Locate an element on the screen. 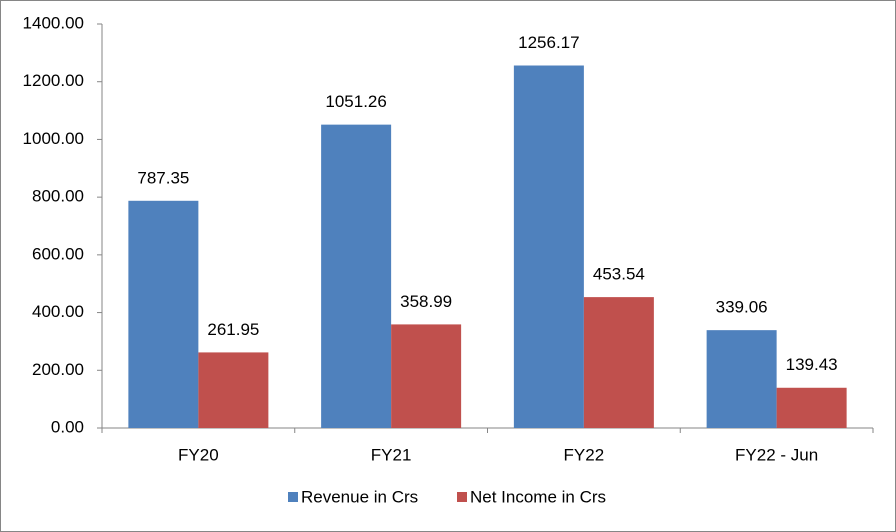  x-tick-label: FY20 is located at coordinates (198, 454).